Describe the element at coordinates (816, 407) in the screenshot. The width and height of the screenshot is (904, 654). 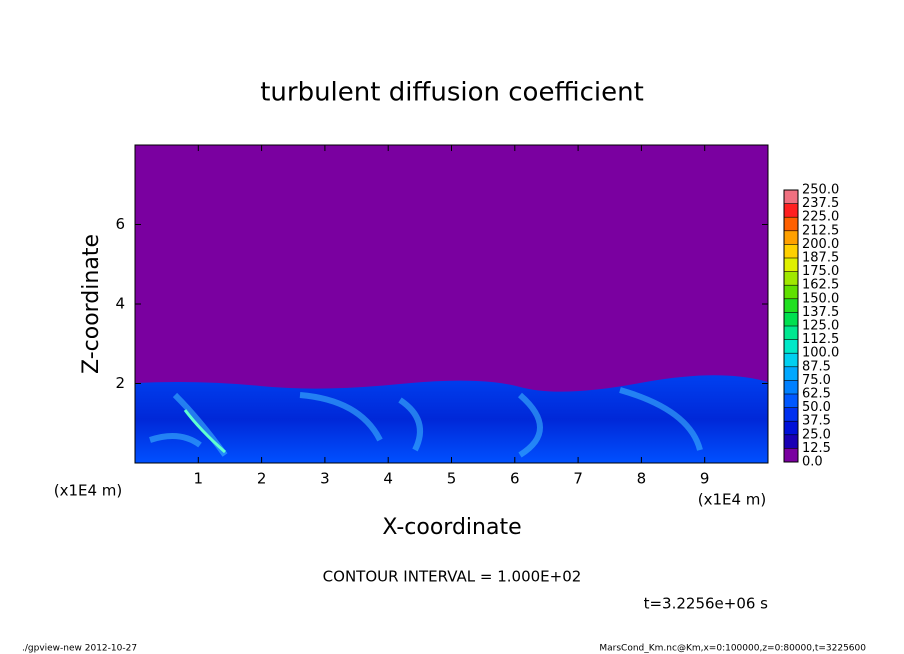
I see `colorbar-label: 50.0` at that location.